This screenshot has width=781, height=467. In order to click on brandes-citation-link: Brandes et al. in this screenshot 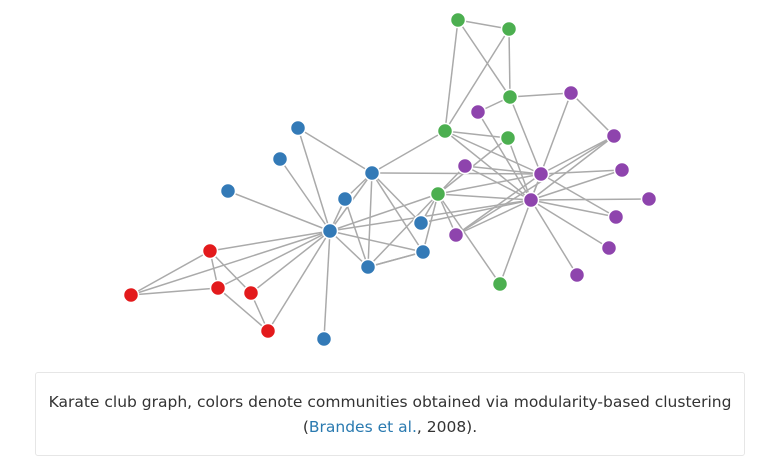, I will do `click(362, 427)`.